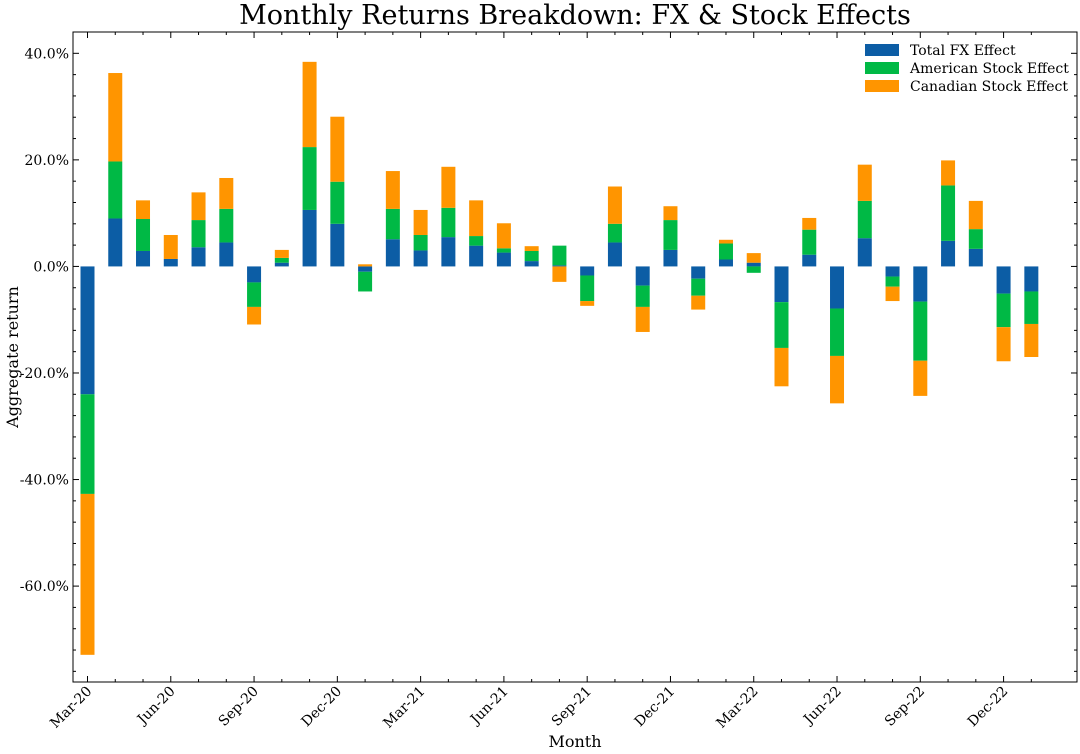  What do you see at coordinates (864, 182) in the screenshot?
I see `bar-segment-Jul-22-s2` at bounding box center [864, 182].